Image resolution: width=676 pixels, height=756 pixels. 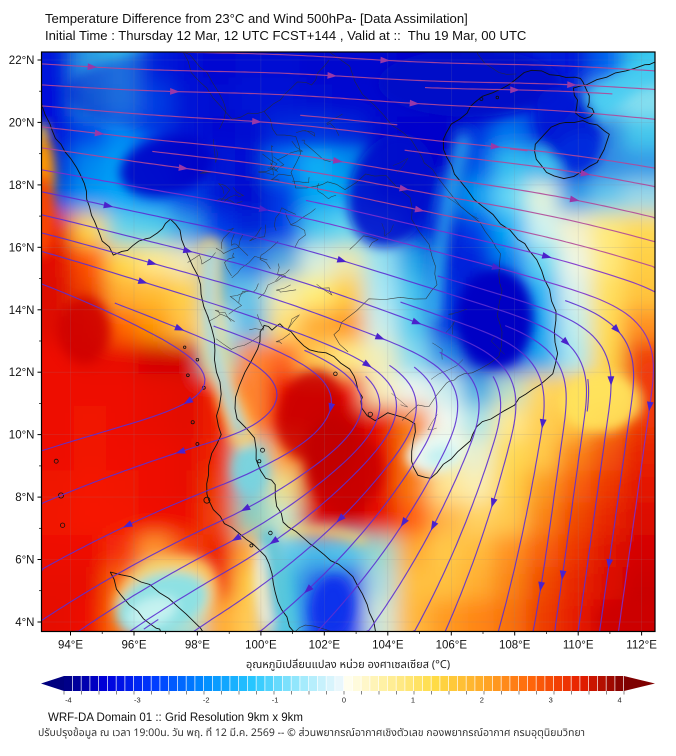 I want to click on svg-text: 4°N, so click(x=24, y=623).